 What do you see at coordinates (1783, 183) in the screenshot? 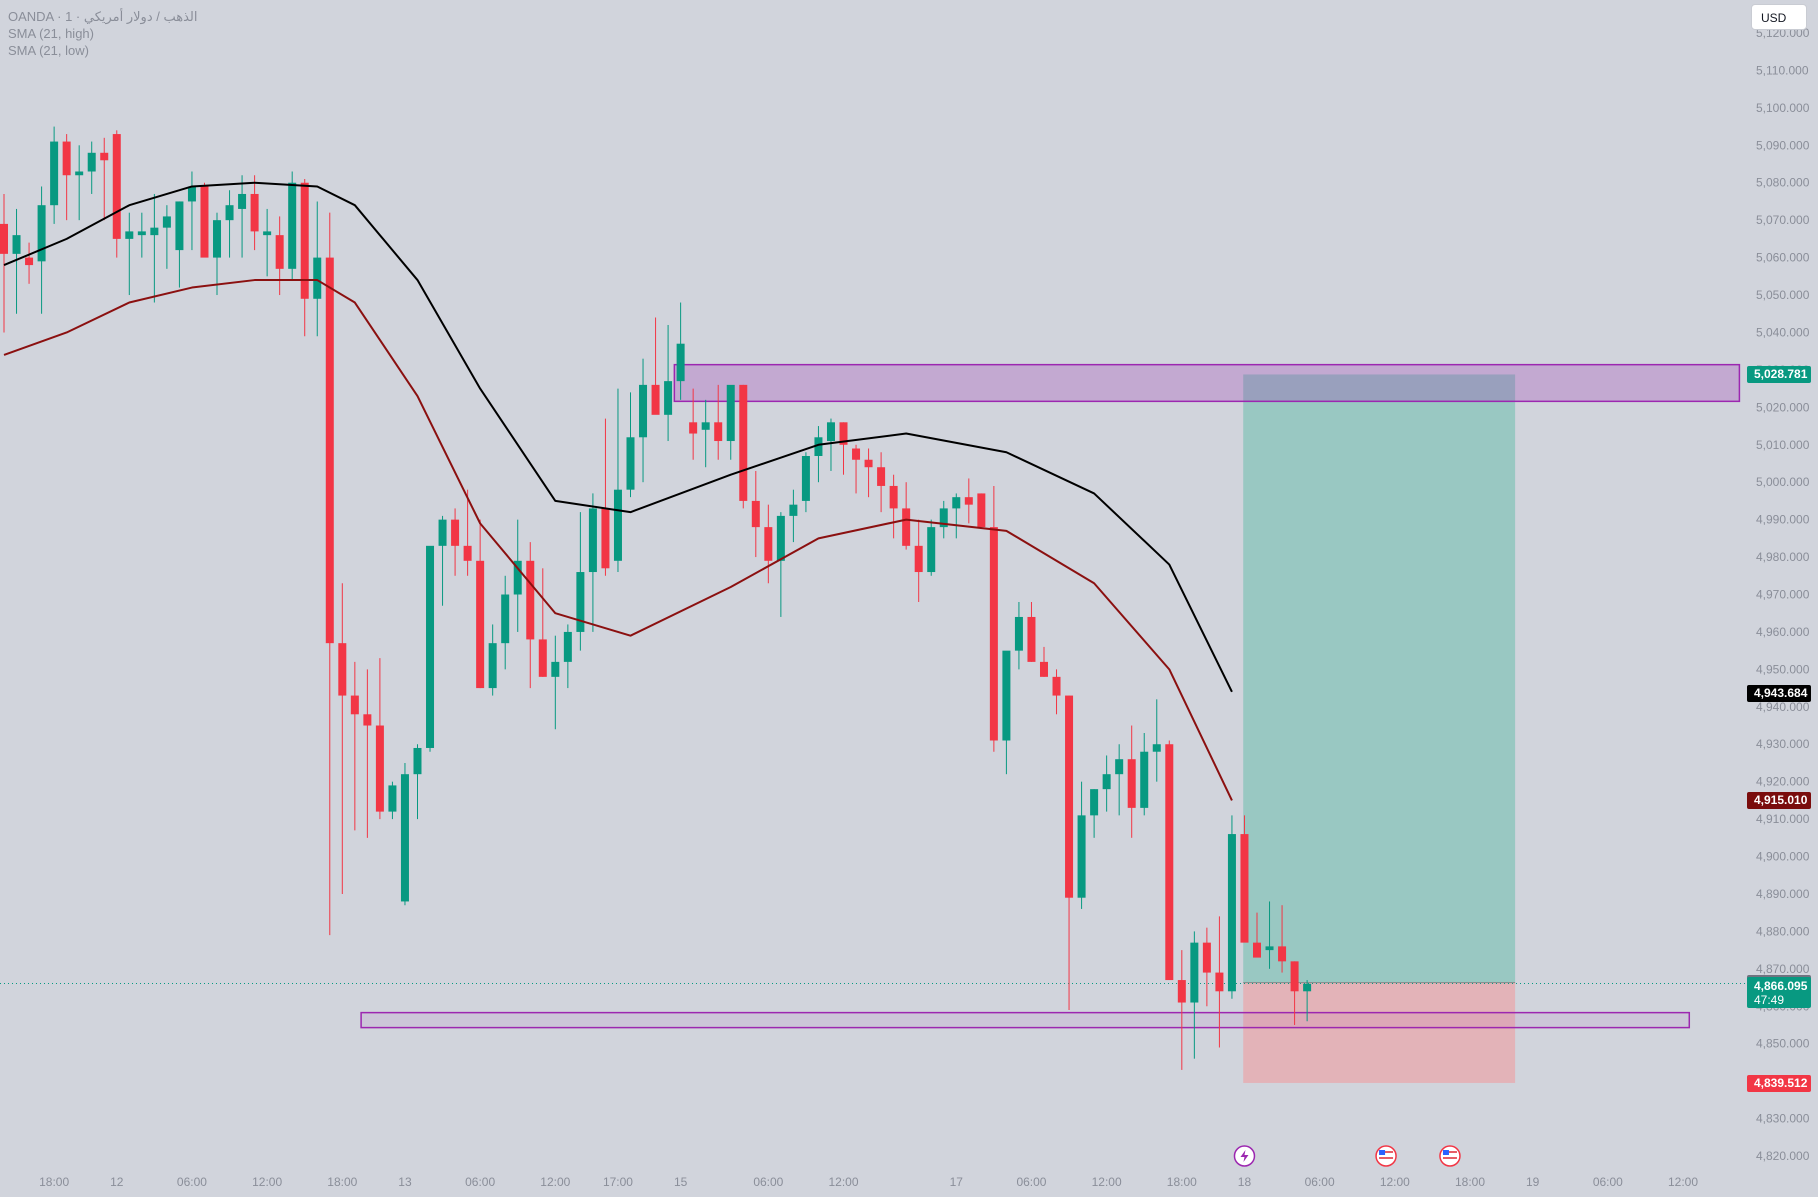
I see `y-tick-label: 5,080.000` at bounding box center [1783, 183].